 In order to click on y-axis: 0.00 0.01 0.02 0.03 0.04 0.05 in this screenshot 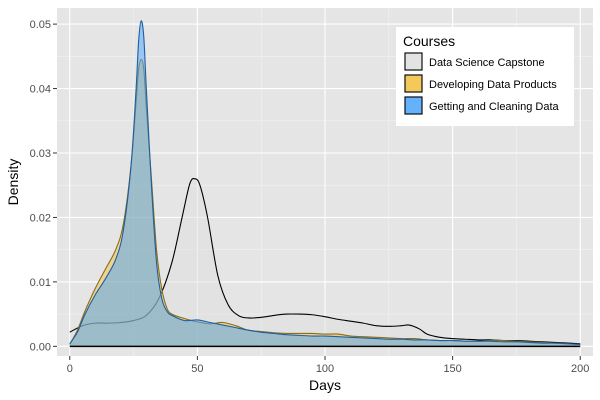, I will do `click(43, 186)`.